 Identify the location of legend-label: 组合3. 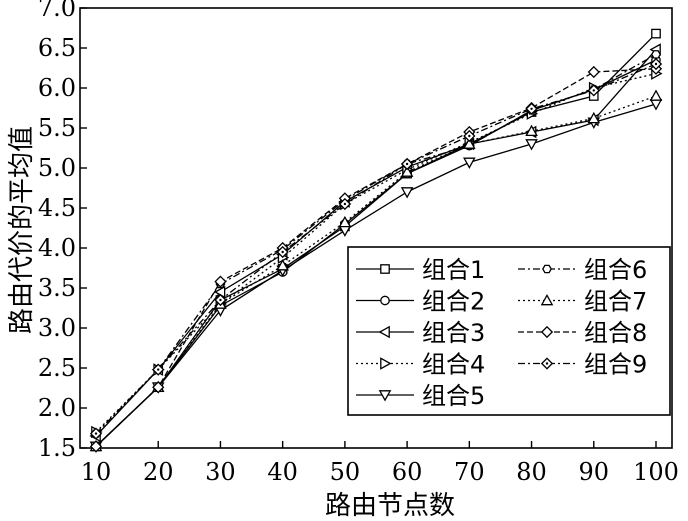
(453, 333).